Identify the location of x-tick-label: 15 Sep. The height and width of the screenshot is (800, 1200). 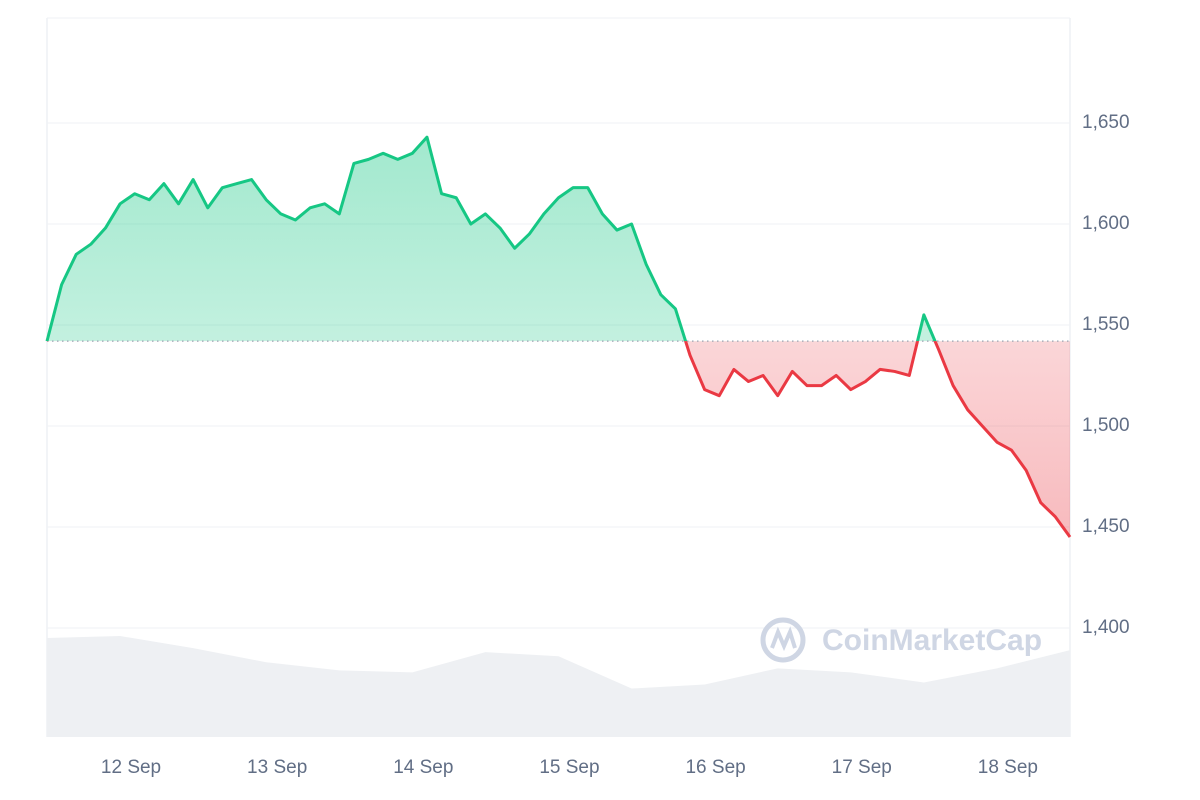
(569, 767).